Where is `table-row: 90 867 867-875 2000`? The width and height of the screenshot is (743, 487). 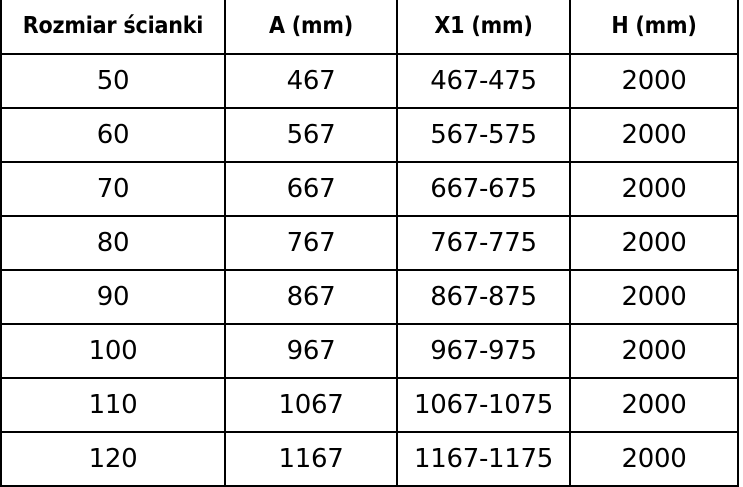
table-row: 90 867 867-875 2000 is located at coordinates (369, 297).